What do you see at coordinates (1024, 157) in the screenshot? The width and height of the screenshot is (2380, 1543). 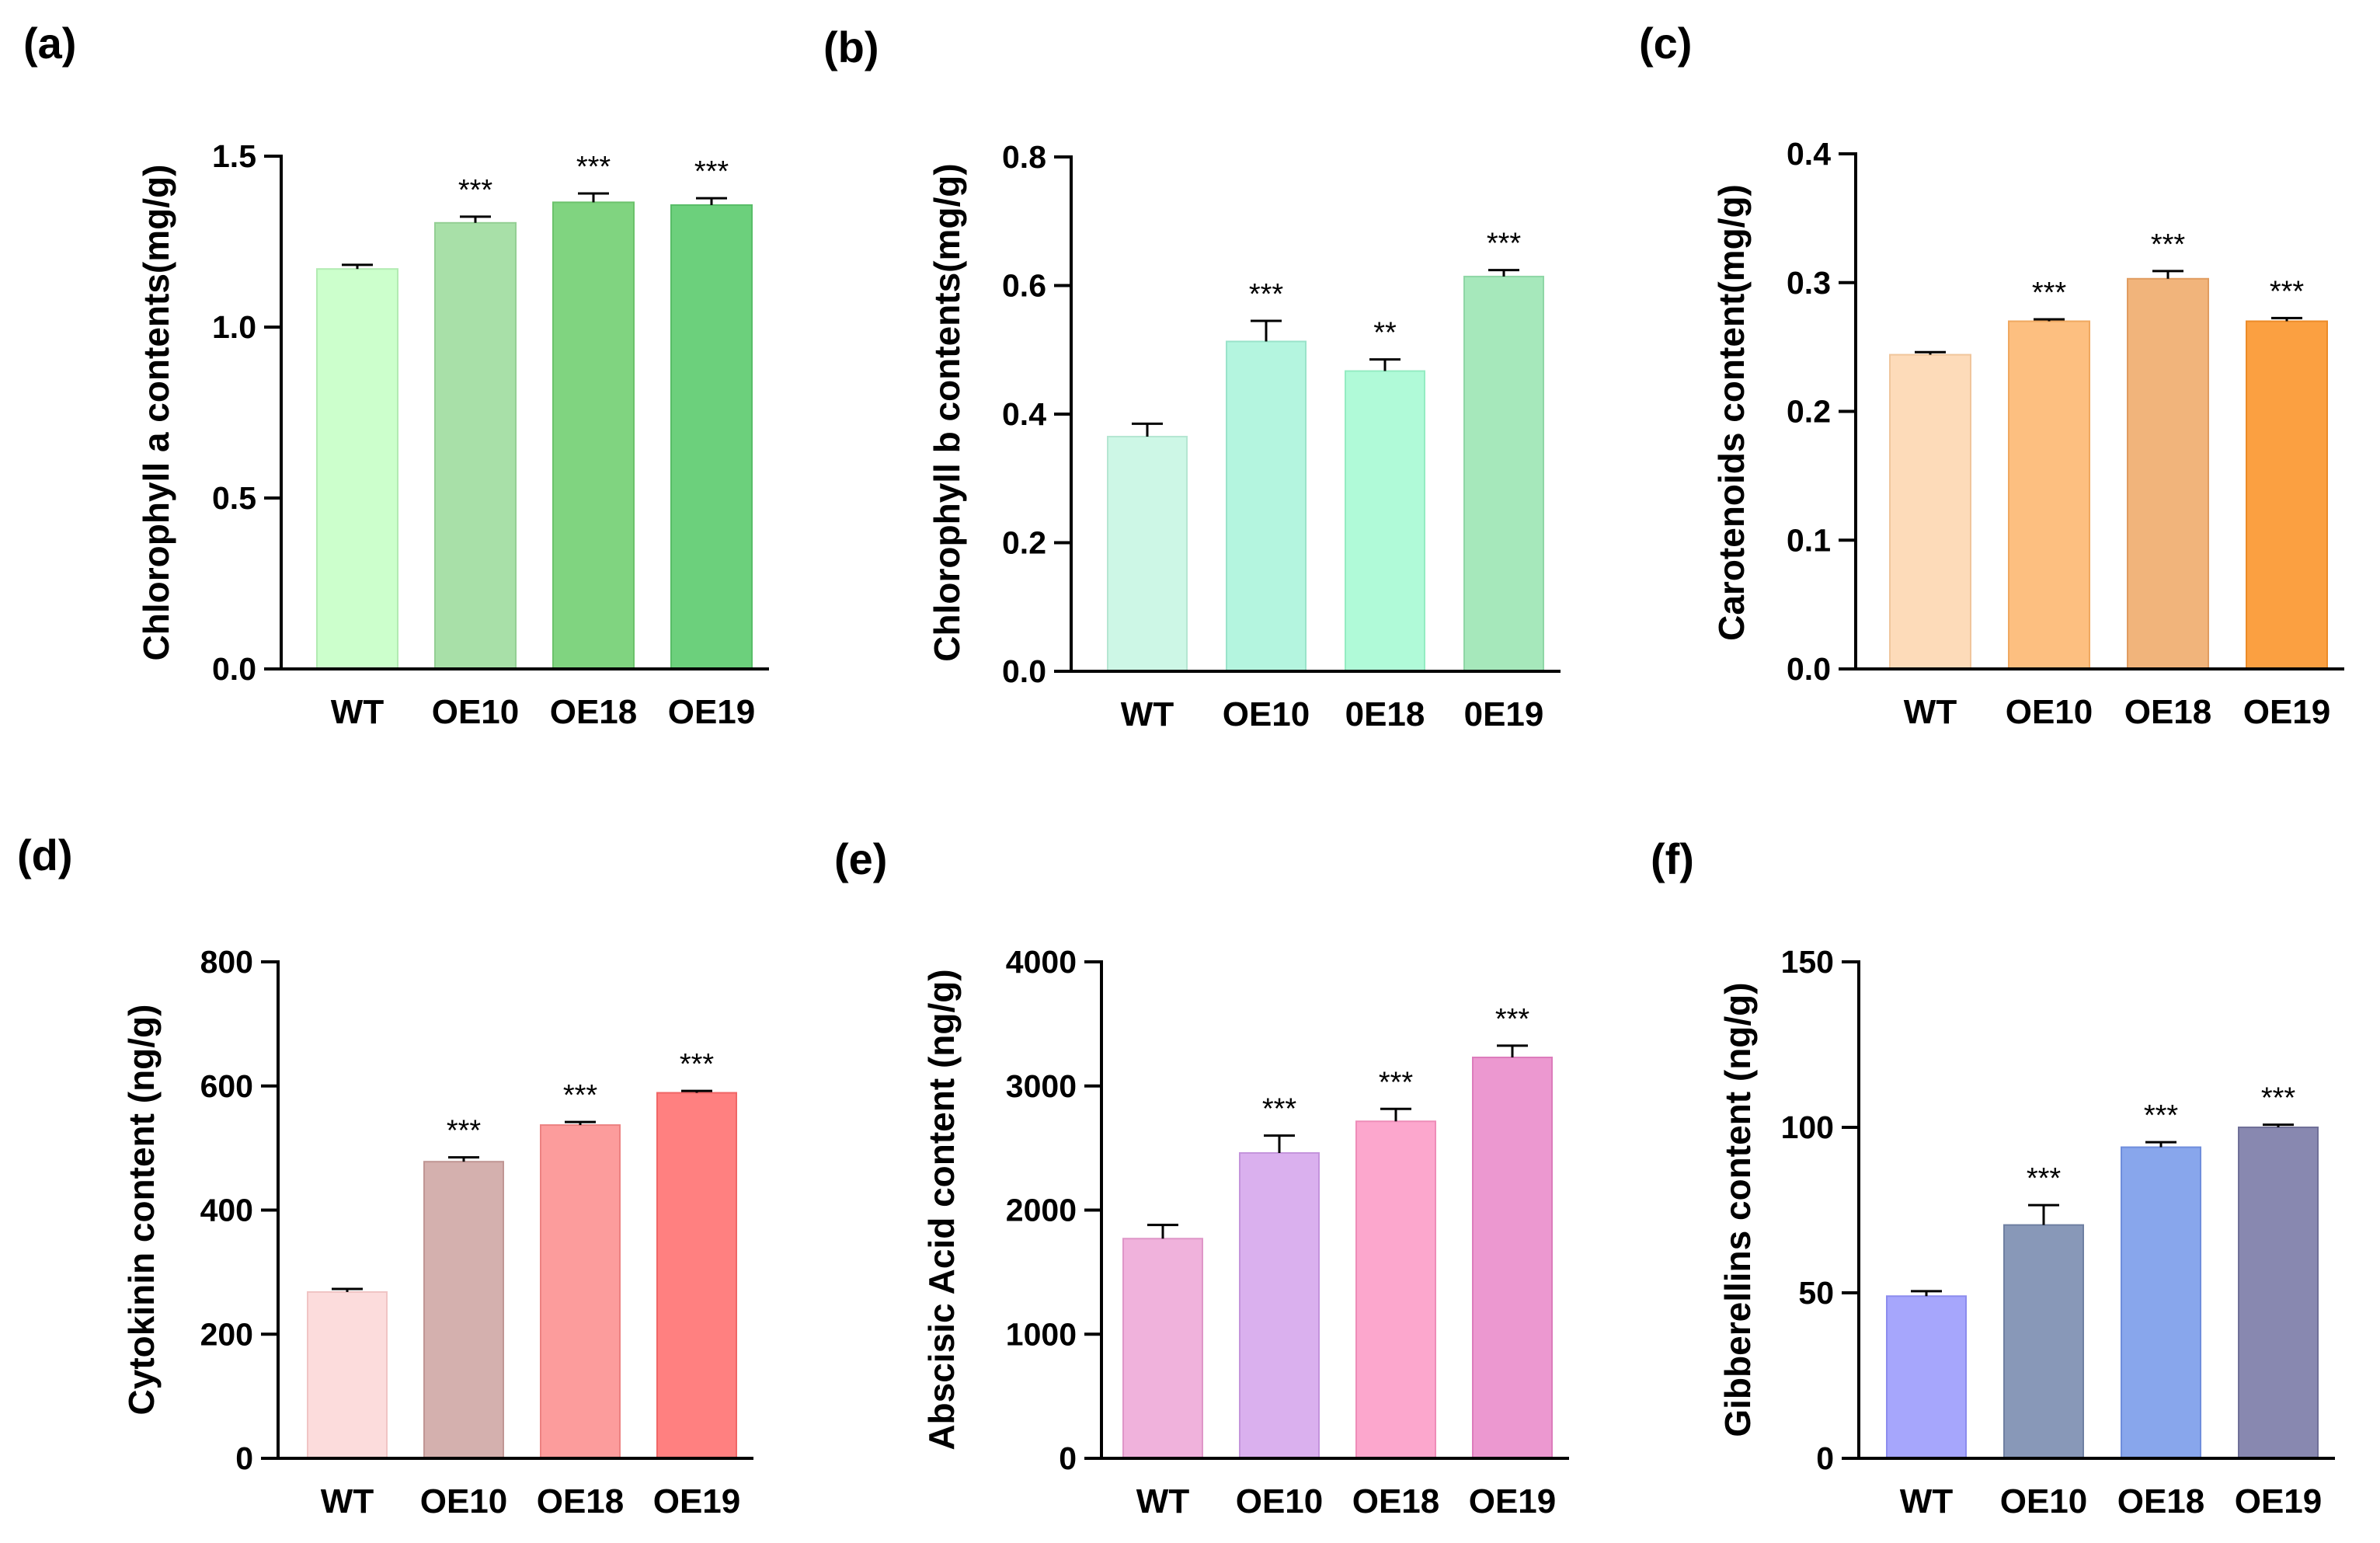 I see `y-tick-label: 0.8` at bounding box center [1024, 157].